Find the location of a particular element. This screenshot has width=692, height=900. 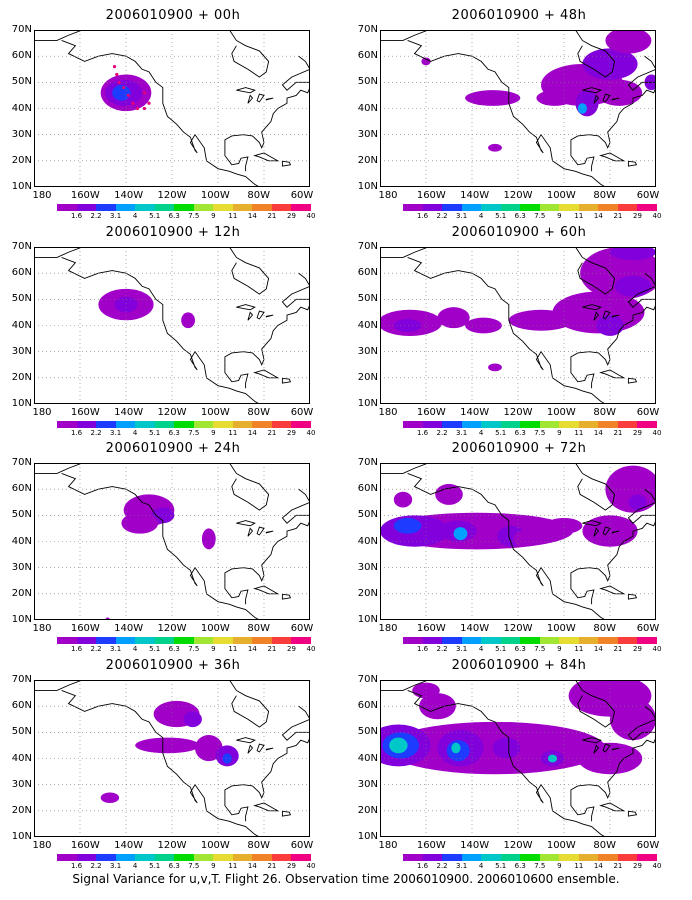

longitude-label: 140W is located at coordinates (129, 628).